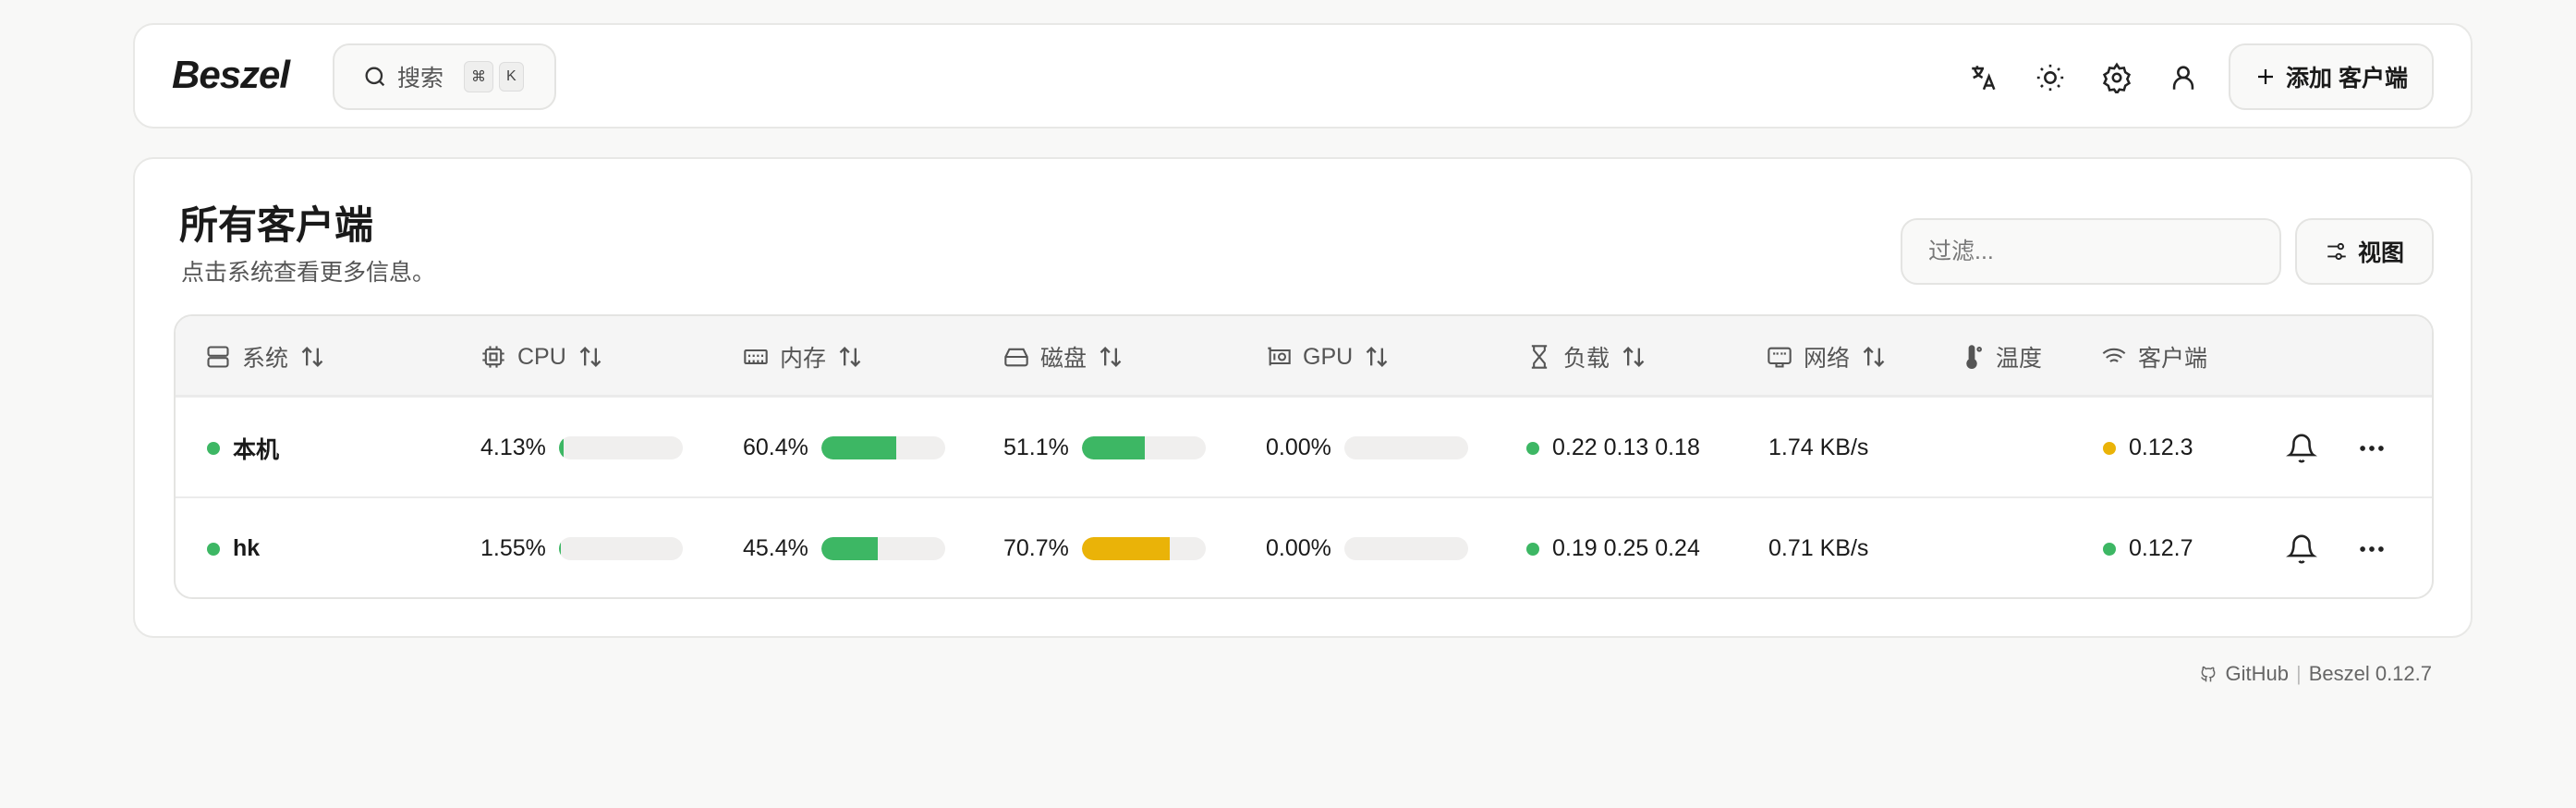 This screenshot has height=808, width=2576. I want to click on column-header-2: 内存, so click(803, 357).